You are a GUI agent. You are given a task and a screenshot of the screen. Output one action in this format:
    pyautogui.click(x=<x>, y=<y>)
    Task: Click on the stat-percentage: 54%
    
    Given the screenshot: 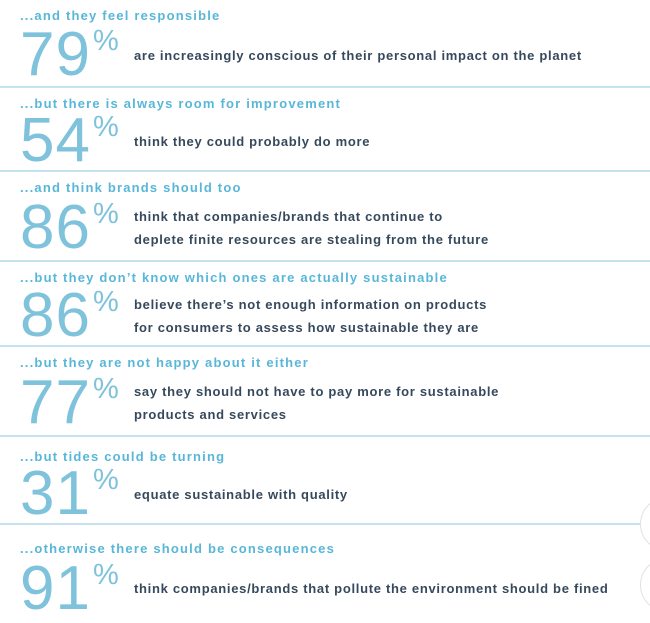 What is the action you would take?
    pyautogui.click(x=73, y=141)
    